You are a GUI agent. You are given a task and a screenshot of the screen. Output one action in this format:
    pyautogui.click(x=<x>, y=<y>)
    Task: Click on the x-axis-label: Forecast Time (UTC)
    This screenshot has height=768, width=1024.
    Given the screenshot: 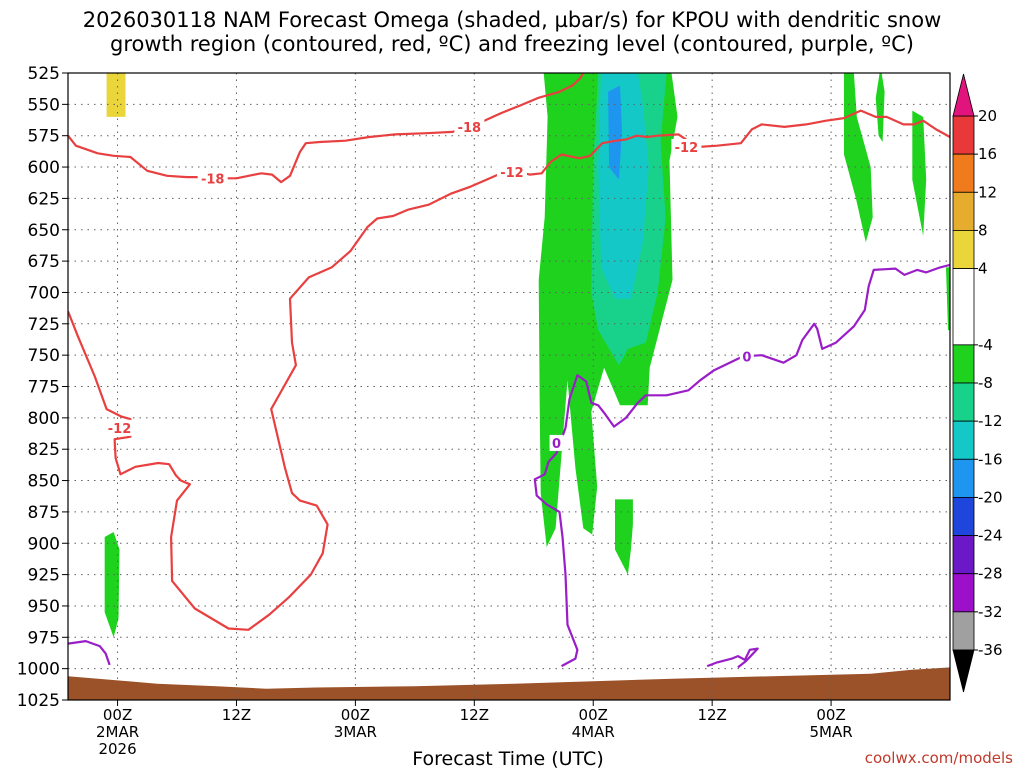 What is the action you would take?
    pyautogui.click(x=507, y=758)
    